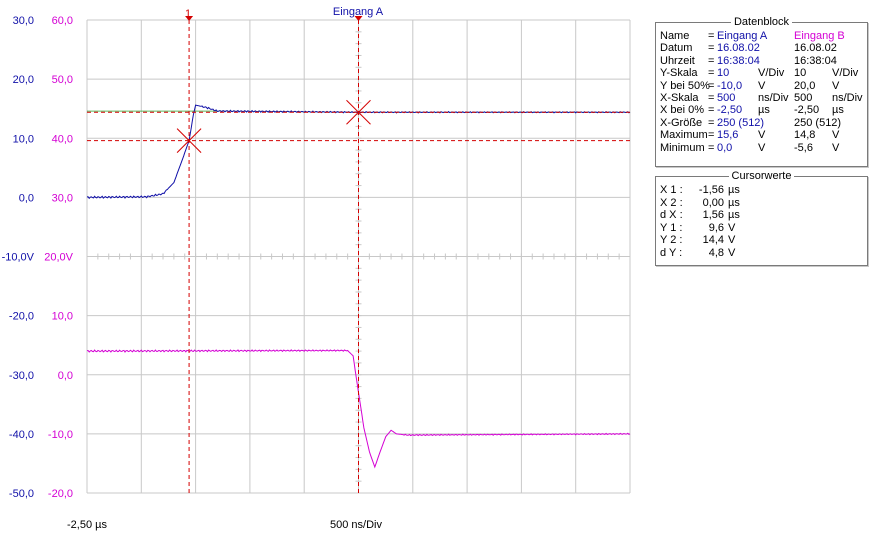 The image size is (870, 536). Describe the element at coordinates (730, 110) in the screenshot. I see `channel-a-value: -2,50` at that location.